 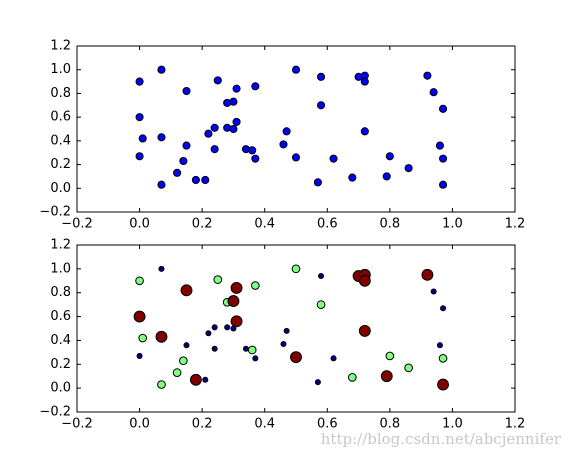 I want to click on x-tick-label: 1.0, so click(x=452, y=224).